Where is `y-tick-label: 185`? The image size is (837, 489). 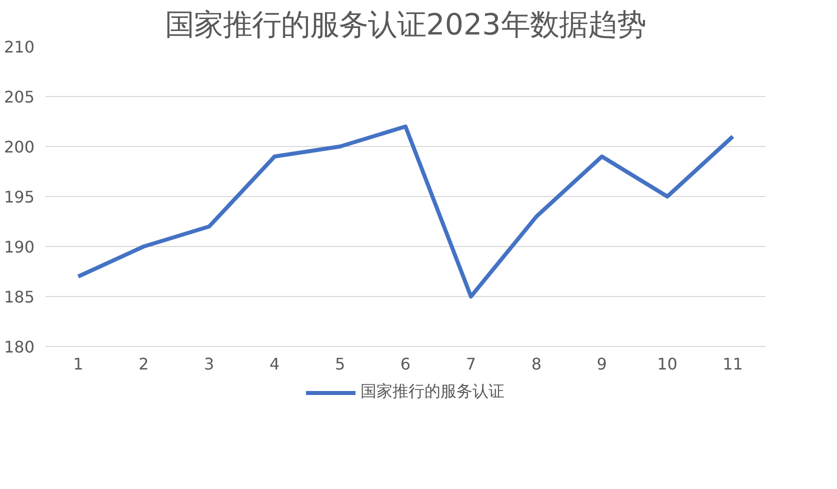
y-tick-label: 185 is located at coordinates (19, 297).